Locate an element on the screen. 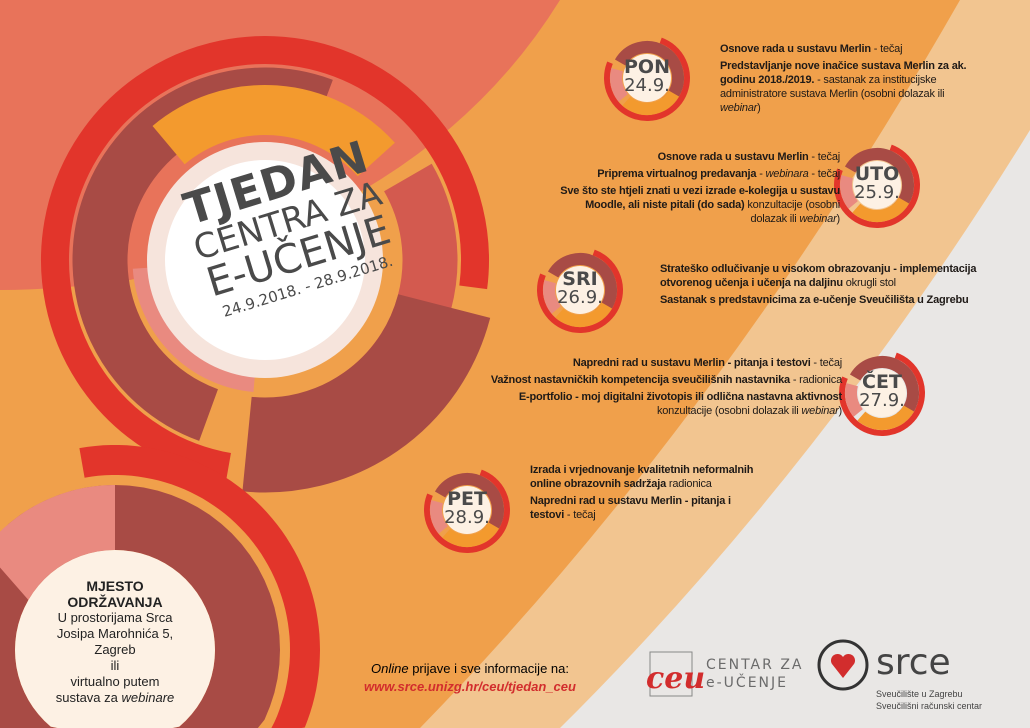 The height and width of the screenshot is (728, 1030). place-ring is located at coordinates (160, 586).